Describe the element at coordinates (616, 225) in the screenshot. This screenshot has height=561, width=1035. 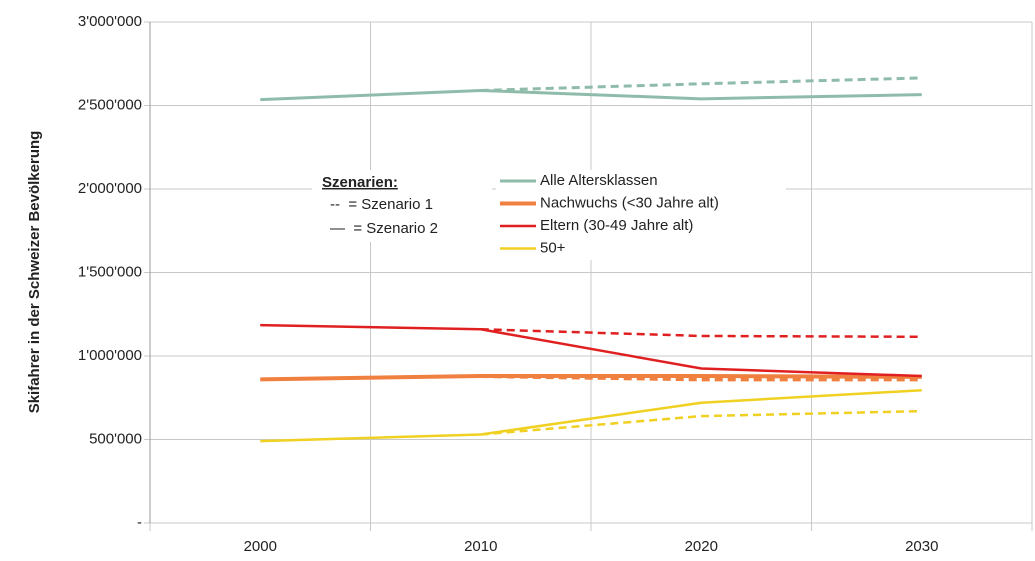
I see `legend-label: Eltern (30-49 Jahre alt)` at that location.